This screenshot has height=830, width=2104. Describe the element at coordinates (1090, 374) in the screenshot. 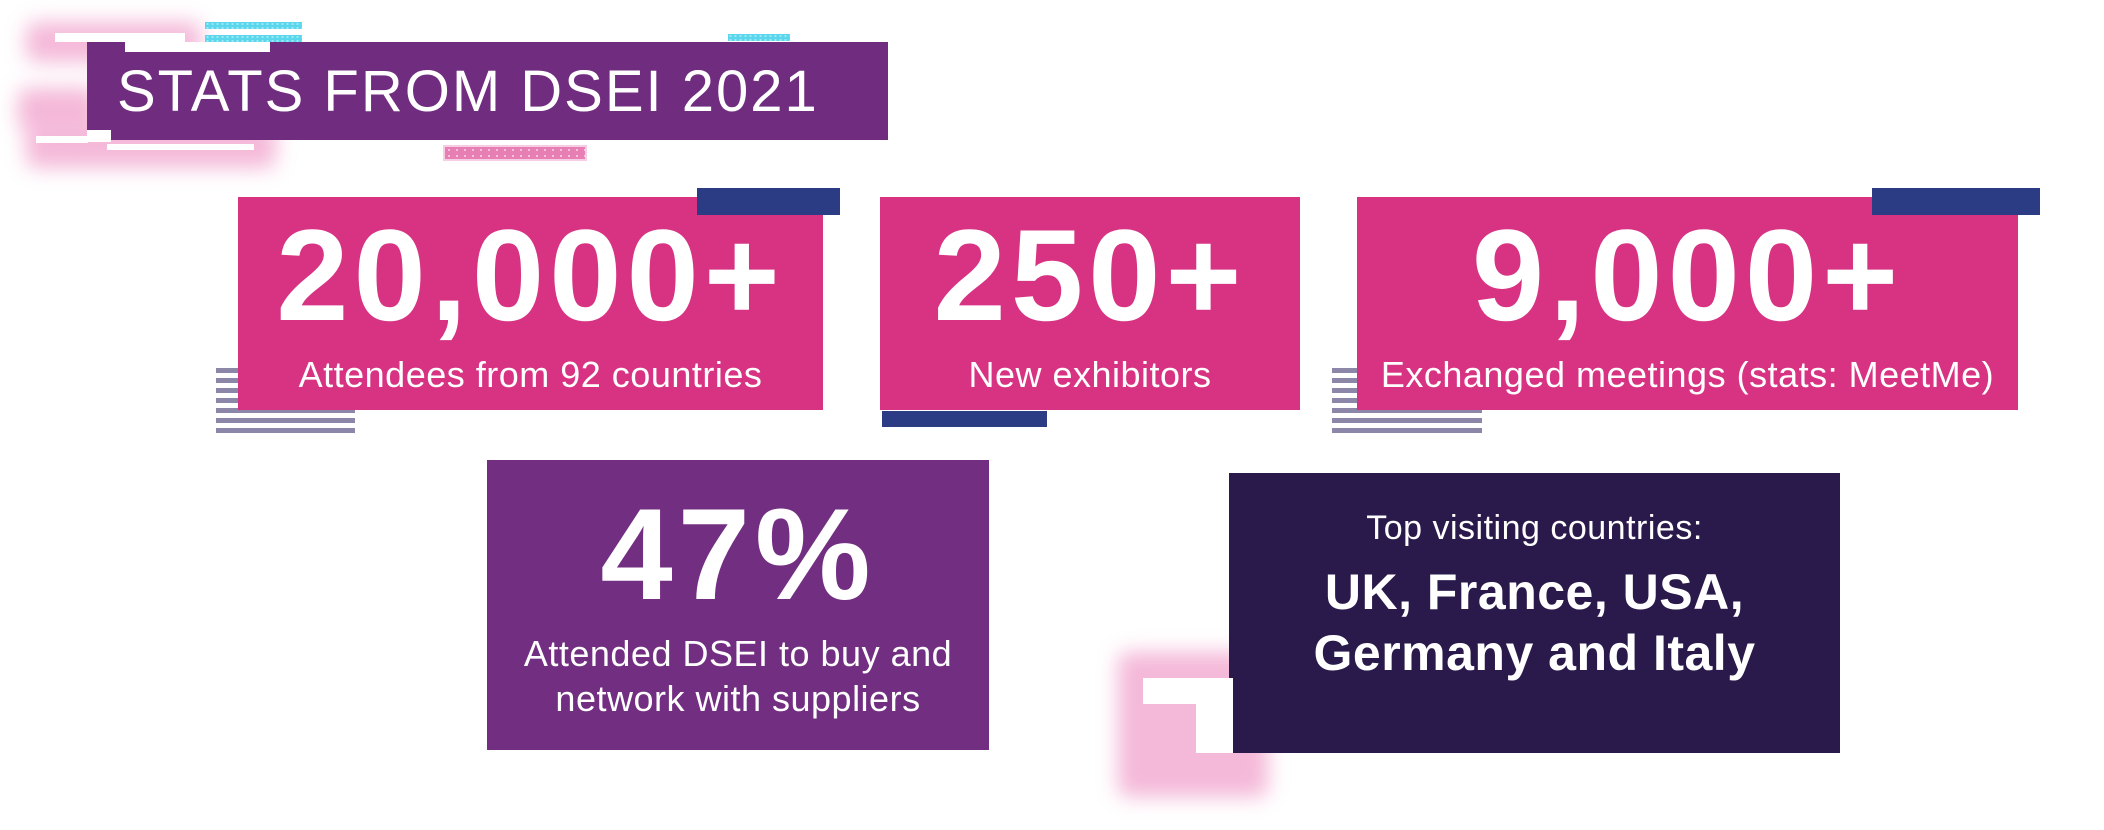

I see `stat-label-exhibitors: New exhibitors` at that location.